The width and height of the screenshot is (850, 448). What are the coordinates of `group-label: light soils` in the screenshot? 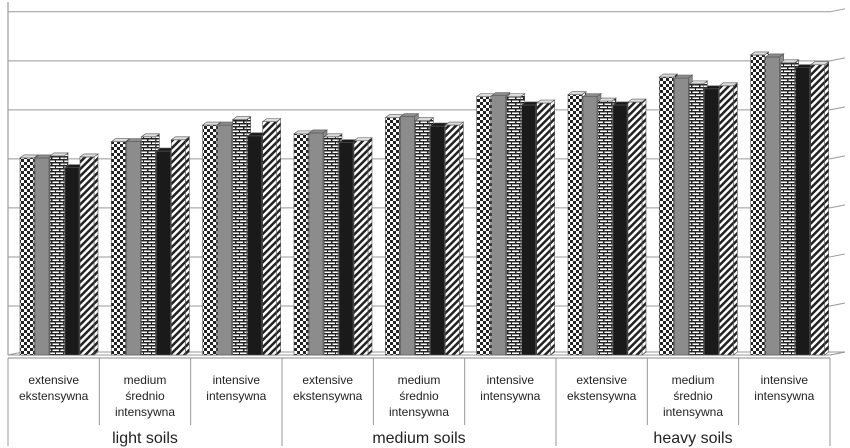 It's located at (145, 438).